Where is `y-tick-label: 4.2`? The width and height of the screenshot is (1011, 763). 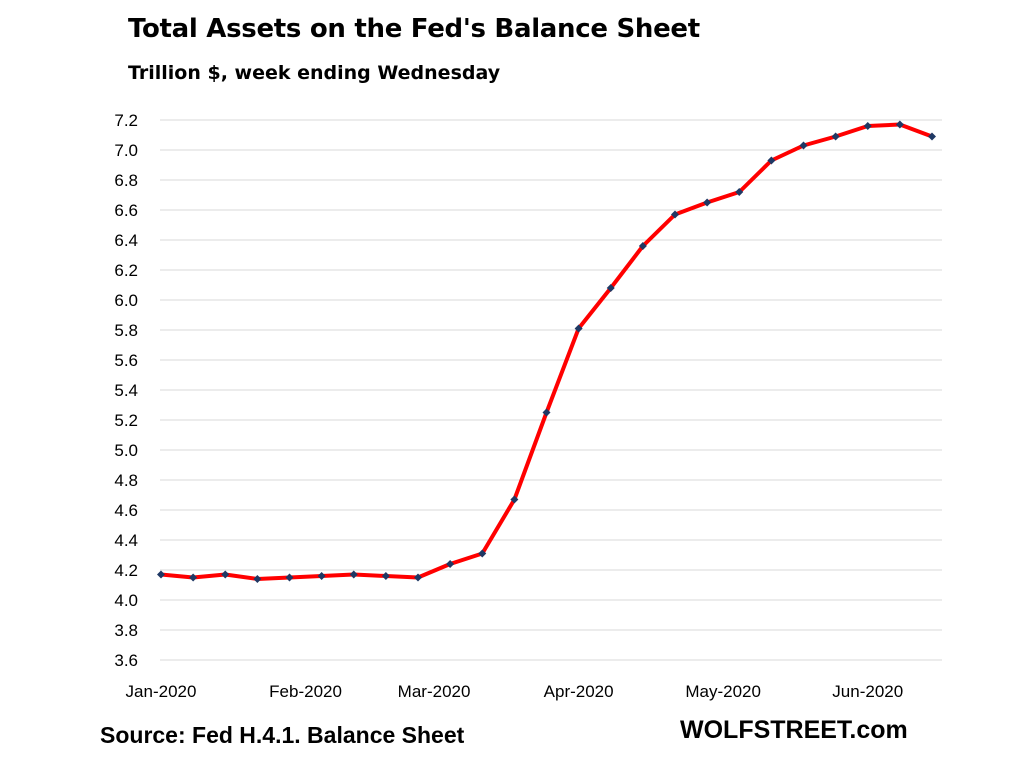 y-tick-label: 4.2 is located at coordinates (126, 570).